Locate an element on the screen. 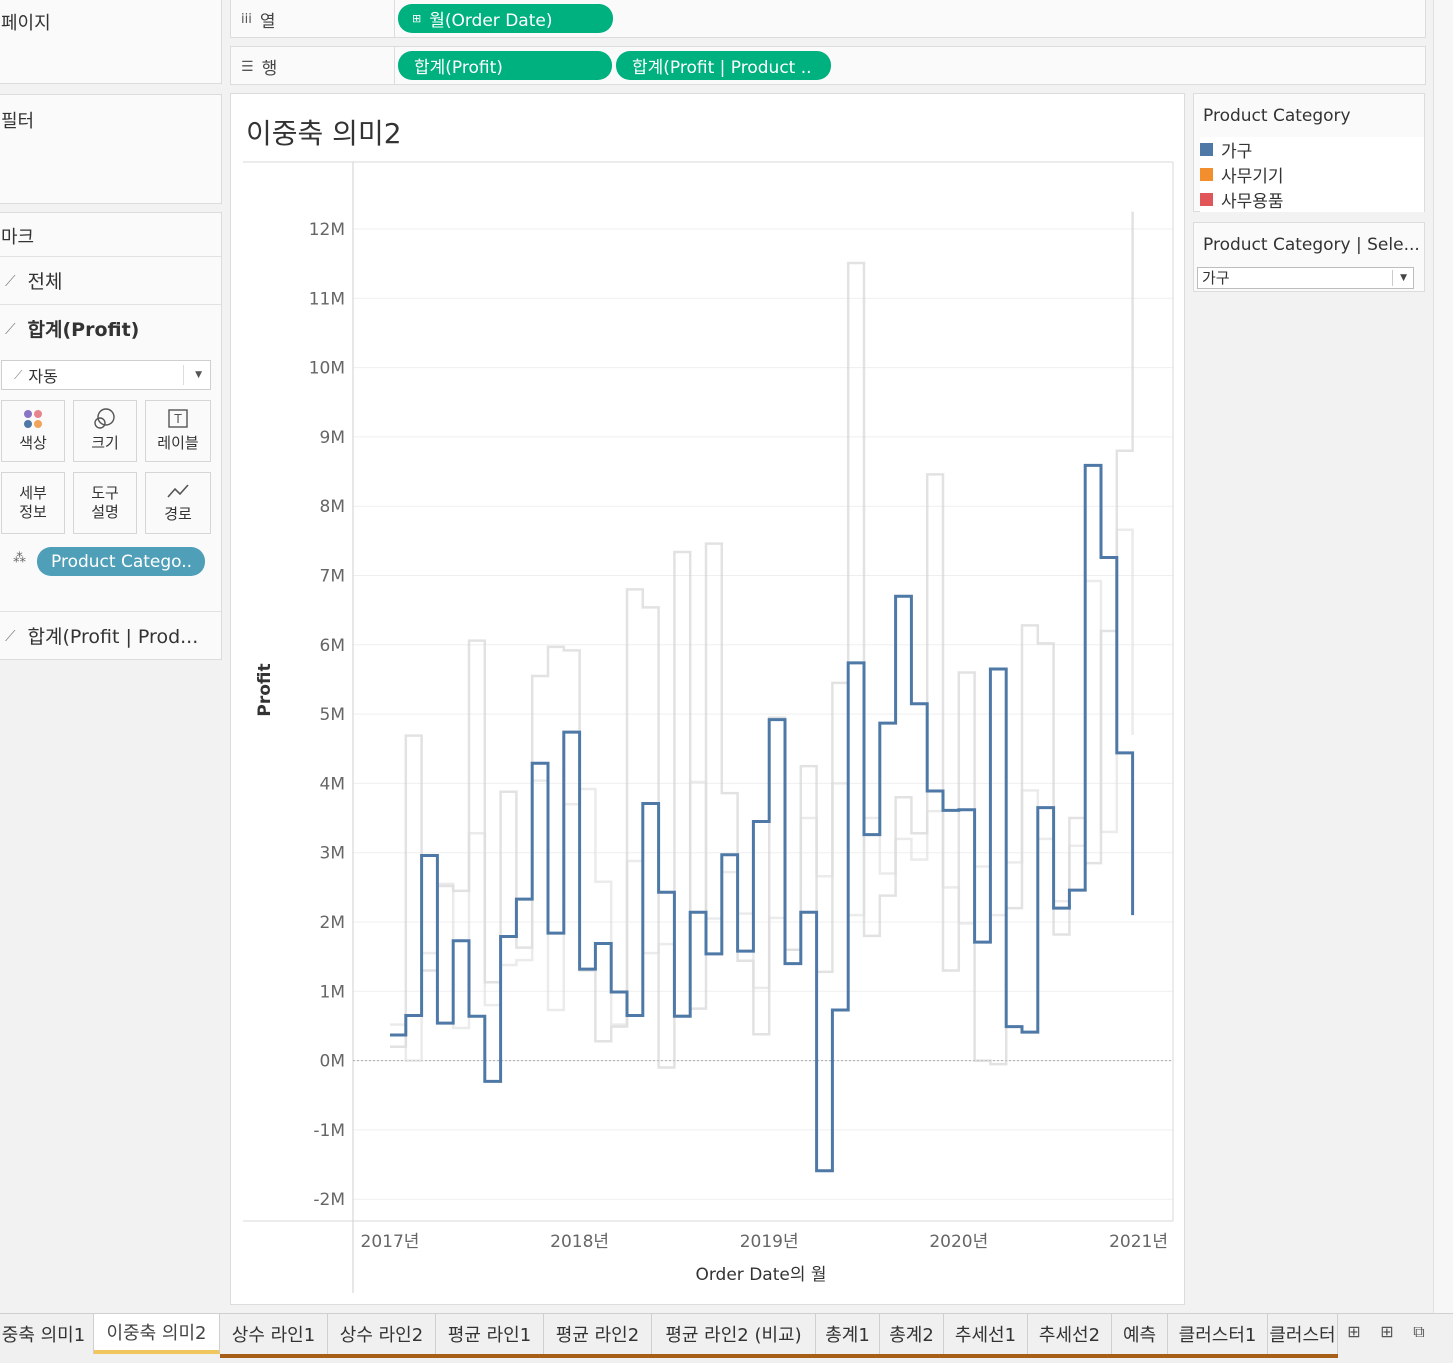 This screenshot has height=1363, width=1453. y-tick-label: 5M is located at coordinates (332, 715).